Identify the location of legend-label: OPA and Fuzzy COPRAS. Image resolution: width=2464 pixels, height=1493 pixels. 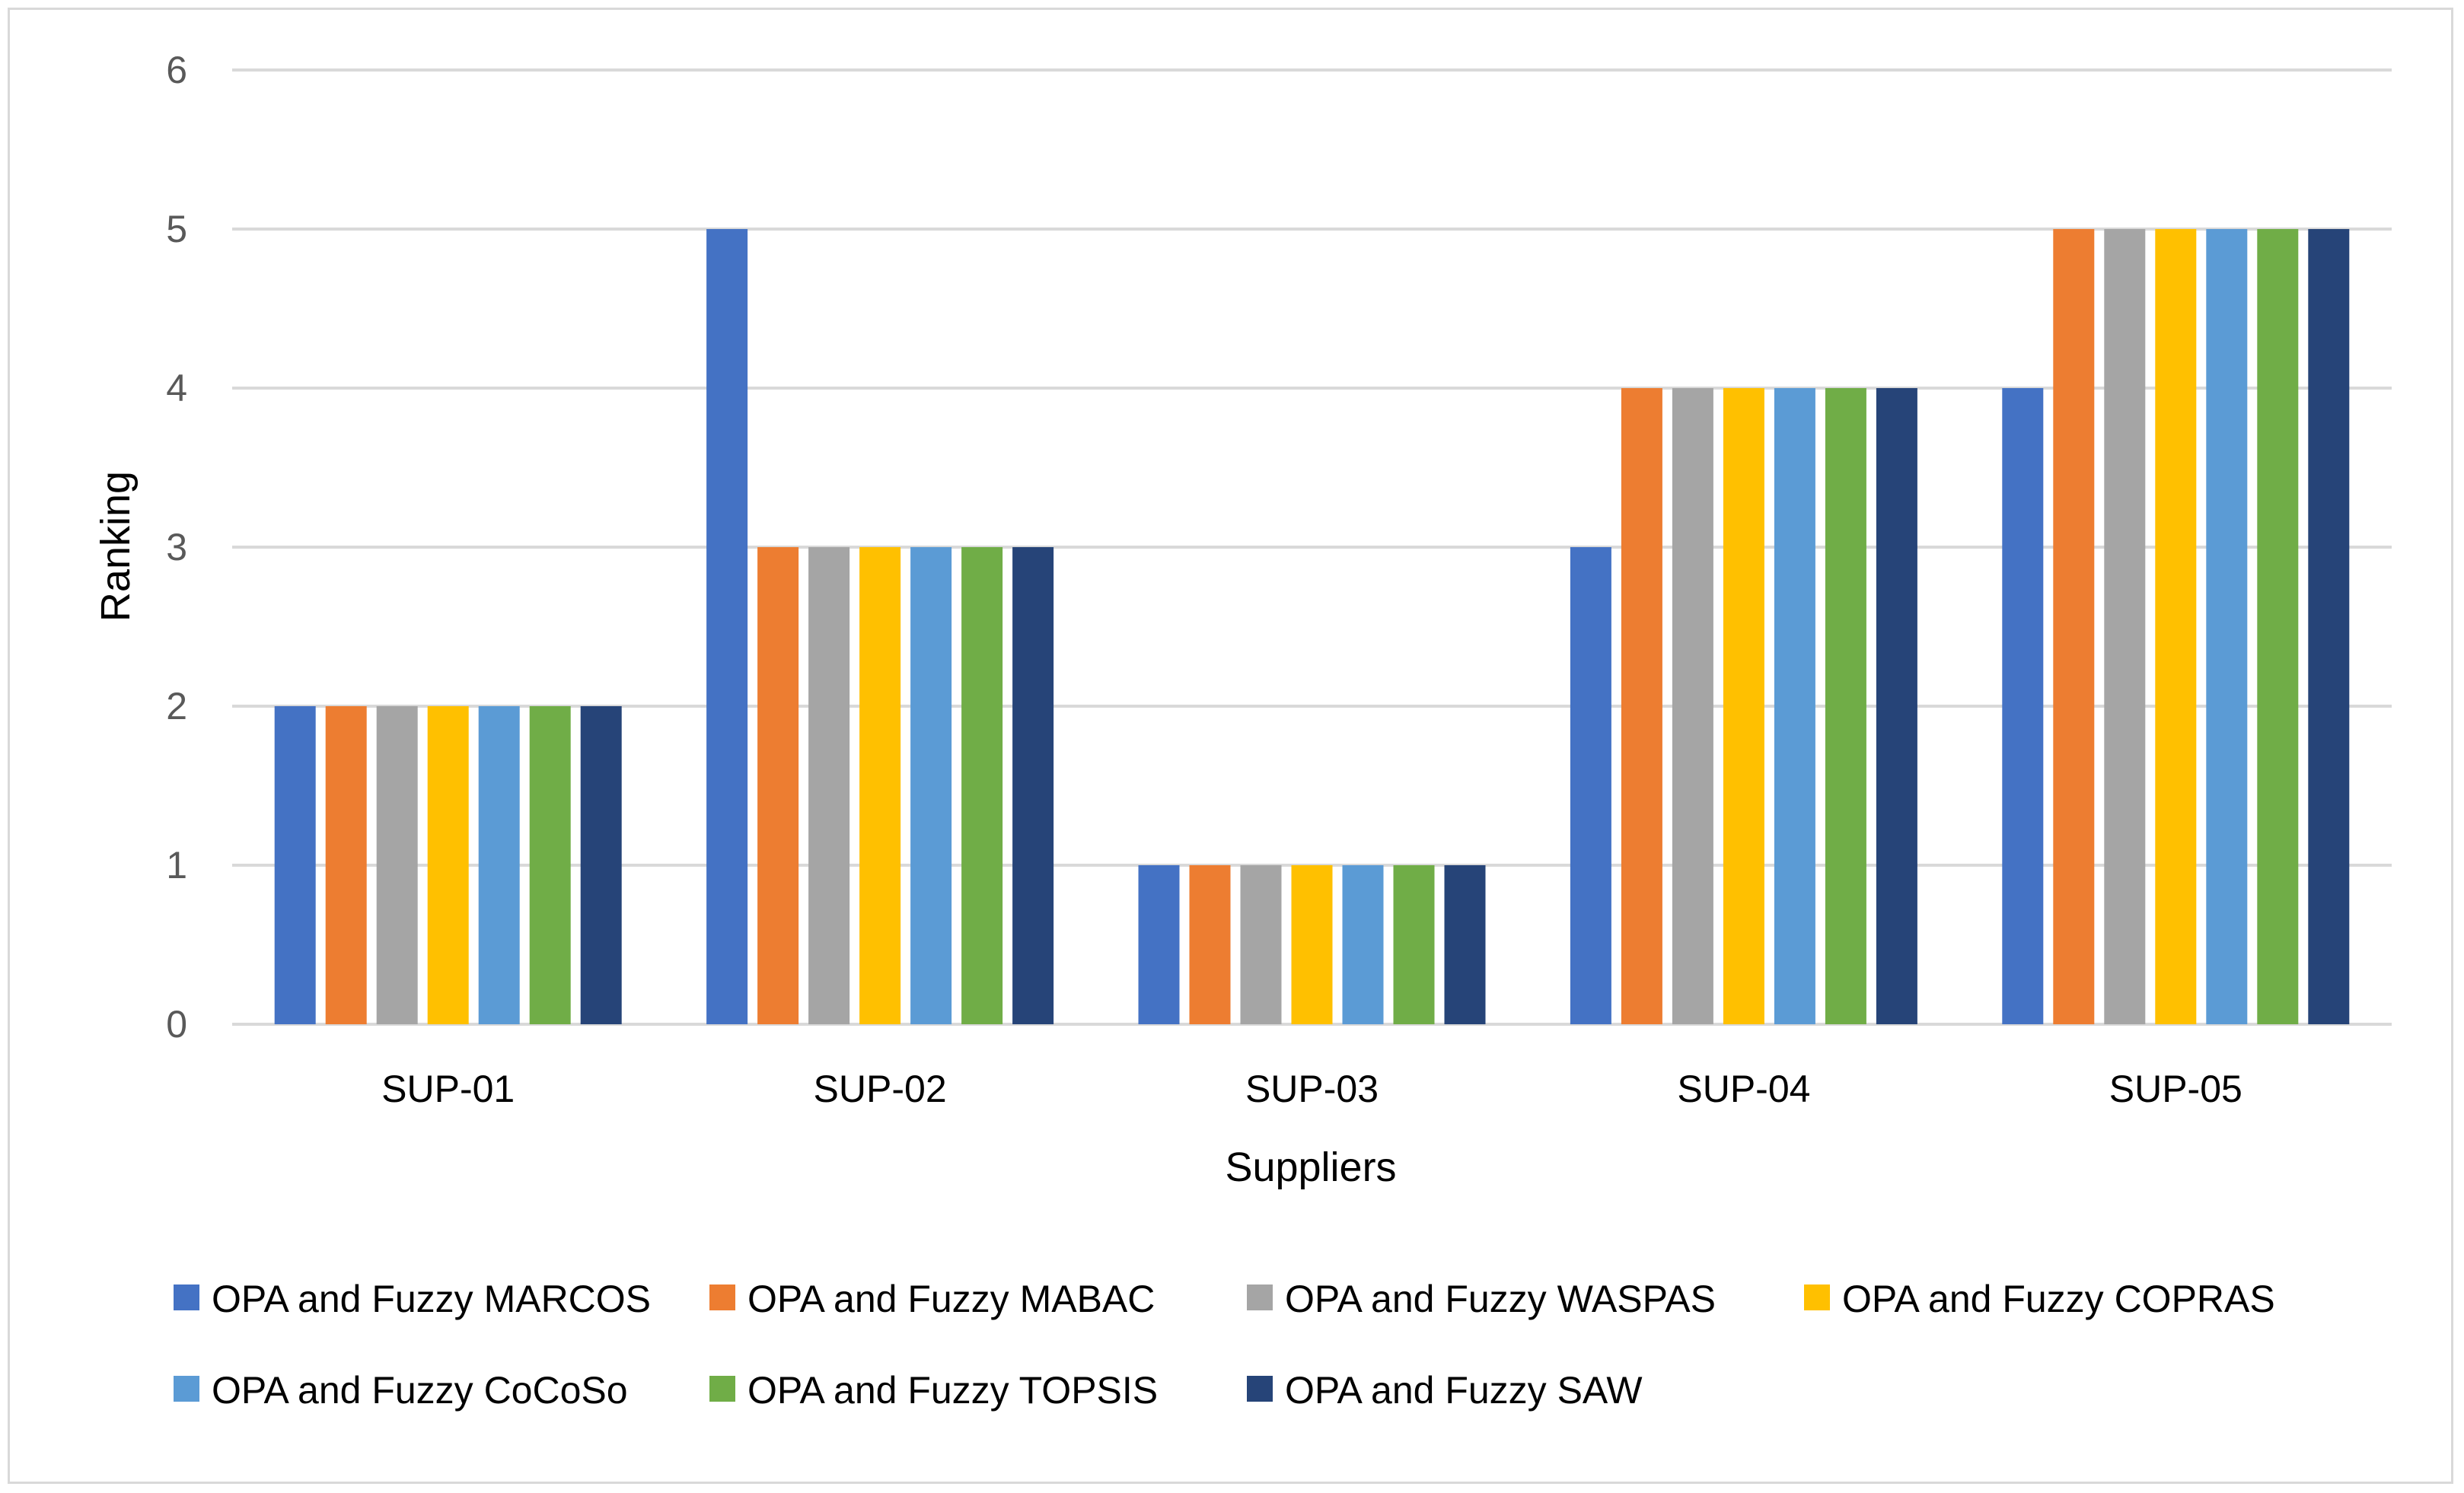
(2058, 1299).